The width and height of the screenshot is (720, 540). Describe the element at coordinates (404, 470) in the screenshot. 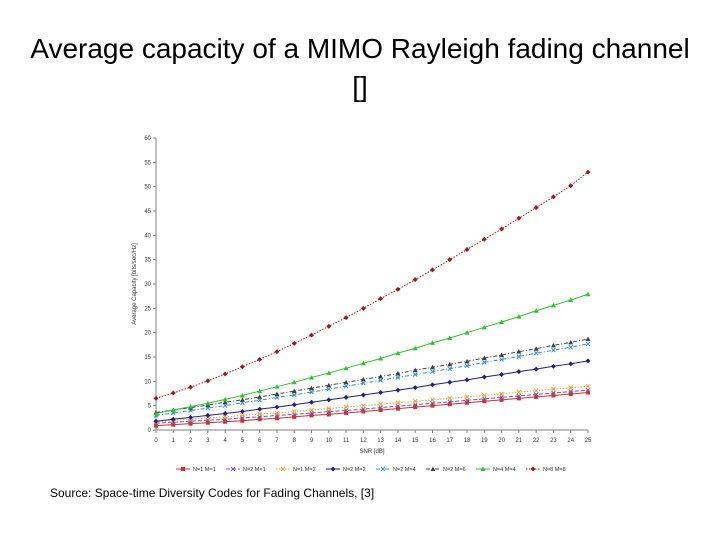

I see `legend-label: N=2 M=4` at that location.